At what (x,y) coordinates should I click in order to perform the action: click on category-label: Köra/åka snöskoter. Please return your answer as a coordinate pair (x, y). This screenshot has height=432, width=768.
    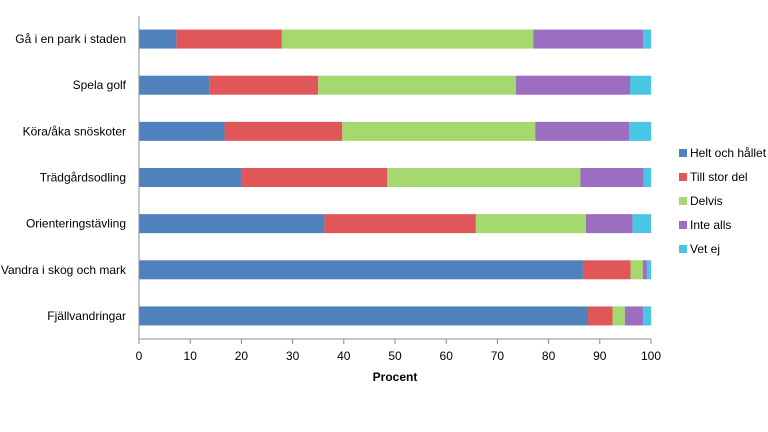
    Looking at the image, I should click on (74, 131).